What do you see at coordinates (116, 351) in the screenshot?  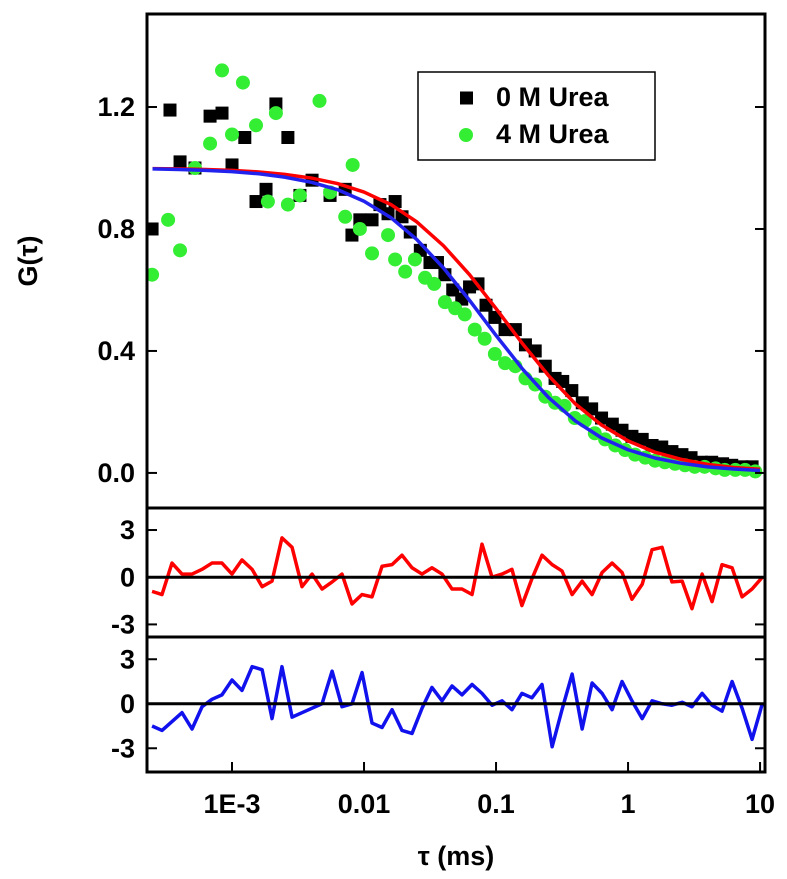 I see `y-tick-label: 0.4` at bounding box center [116, 351].